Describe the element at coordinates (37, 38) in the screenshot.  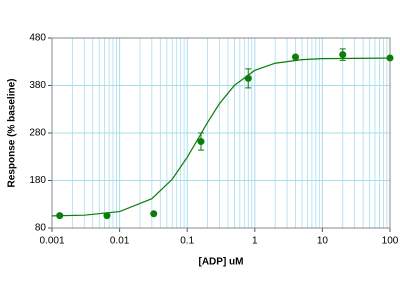
I see `y-tick-label: 480` at that location.